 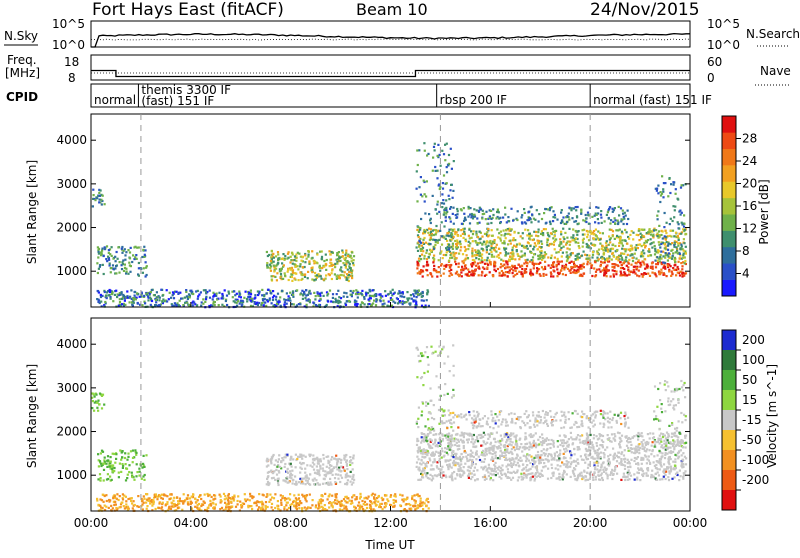 What do you see at coordinates (729, 157) in the screenshot?
I see `power-colorbar-swatch` at bounding box center [729, 157].